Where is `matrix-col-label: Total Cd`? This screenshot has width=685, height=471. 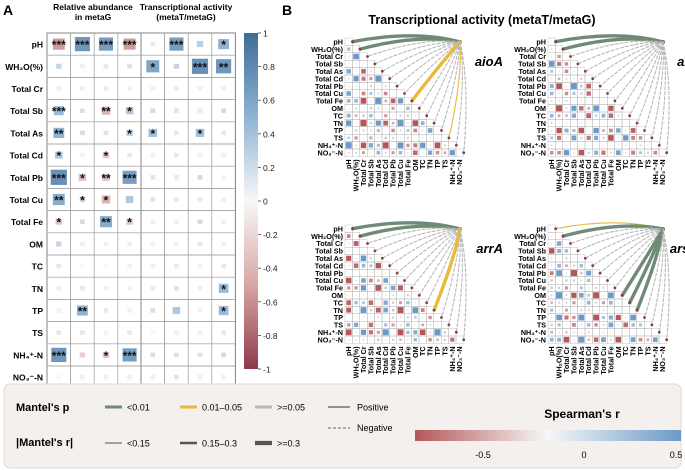 matrix-col-label: Total Cd is located at coordinates (385, 173).